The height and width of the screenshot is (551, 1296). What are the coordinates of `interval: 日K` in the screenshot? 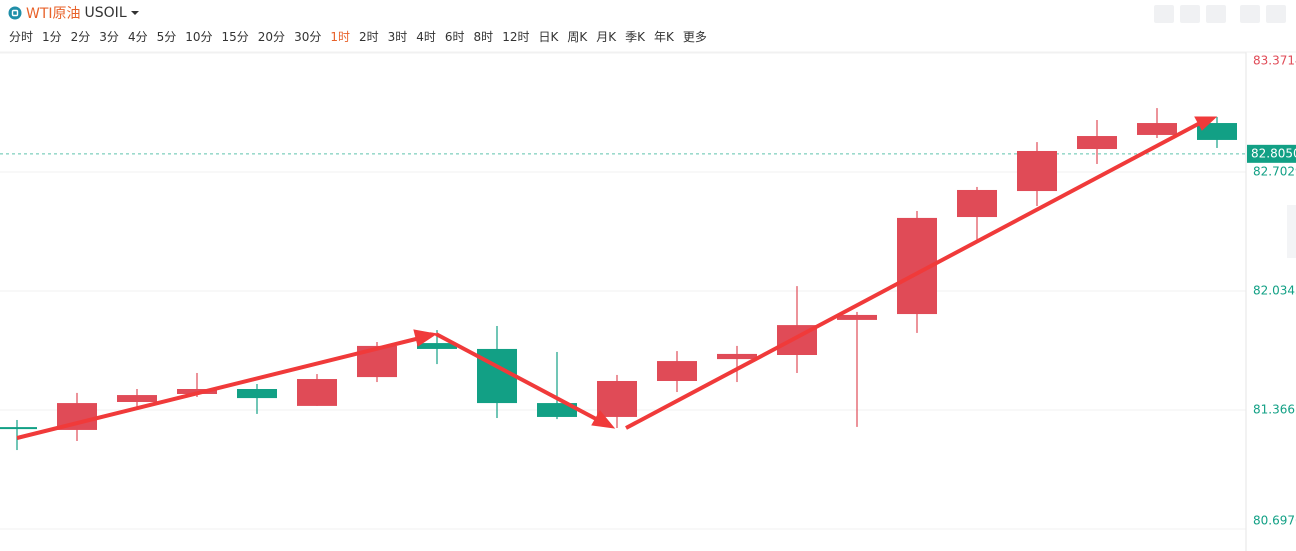 It's located at (548, 37).